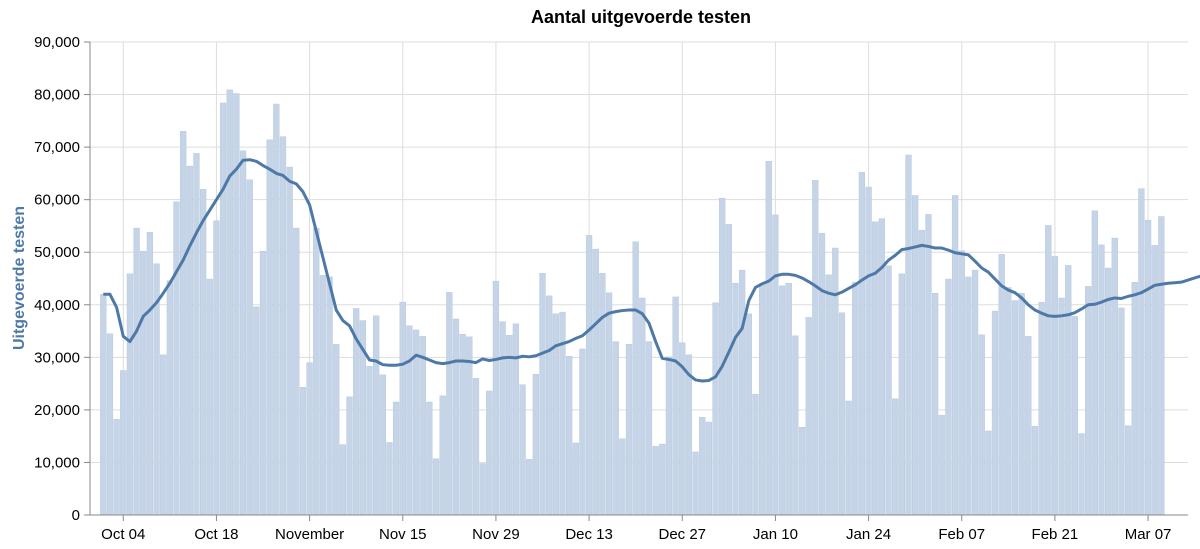 The height and width of the screenshot is (549, 1200). What do you see at coordinates (57, 147) in the screenshot?
I see `y-tick-label: 70,000` at bounding box center [57, 147].